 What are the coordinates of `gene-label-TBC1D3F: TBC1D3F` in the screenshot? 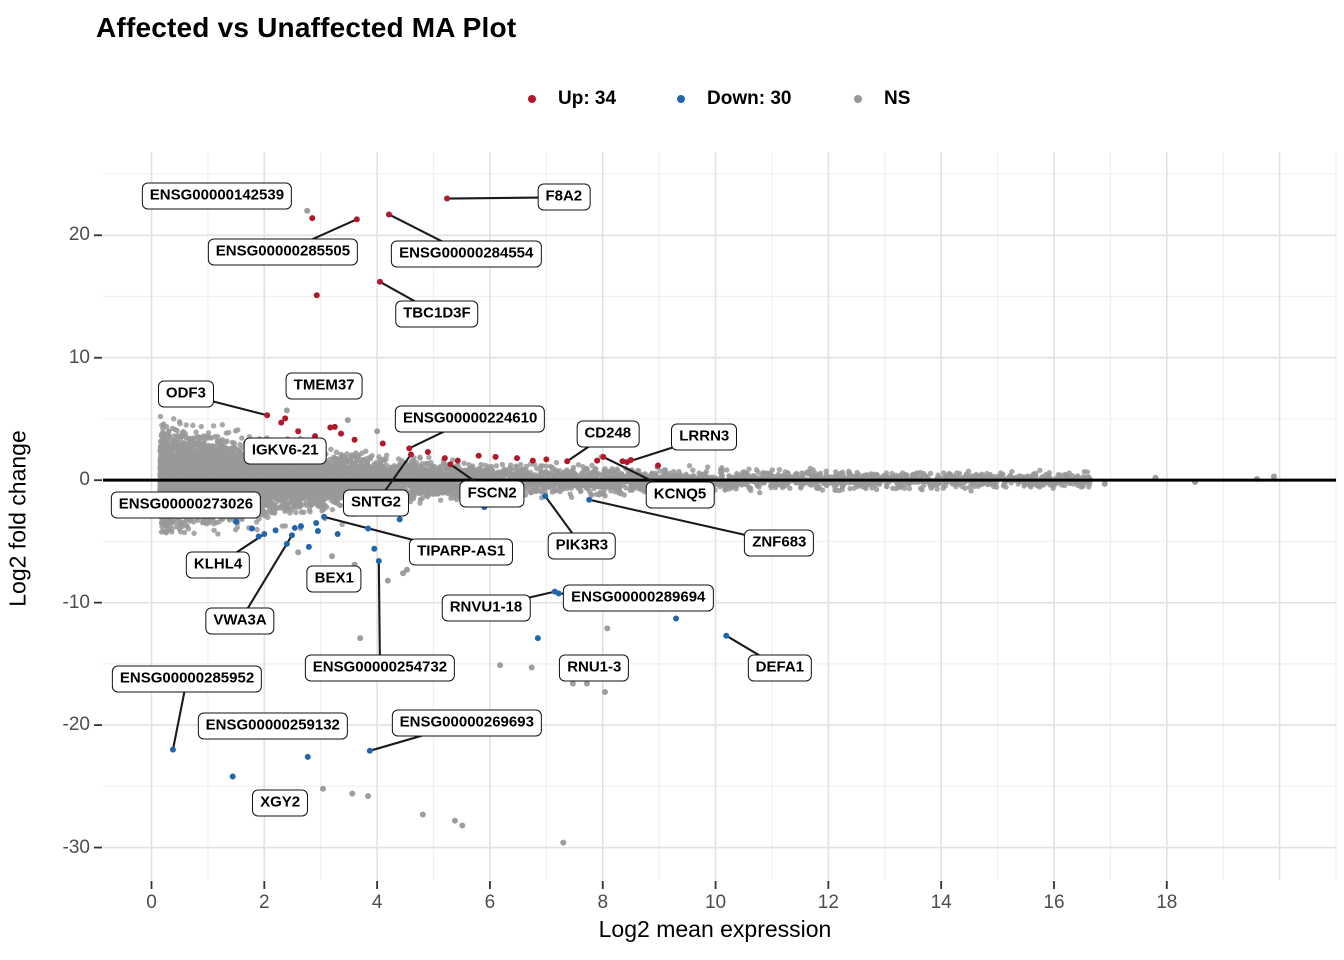 It's located at (437, 314).